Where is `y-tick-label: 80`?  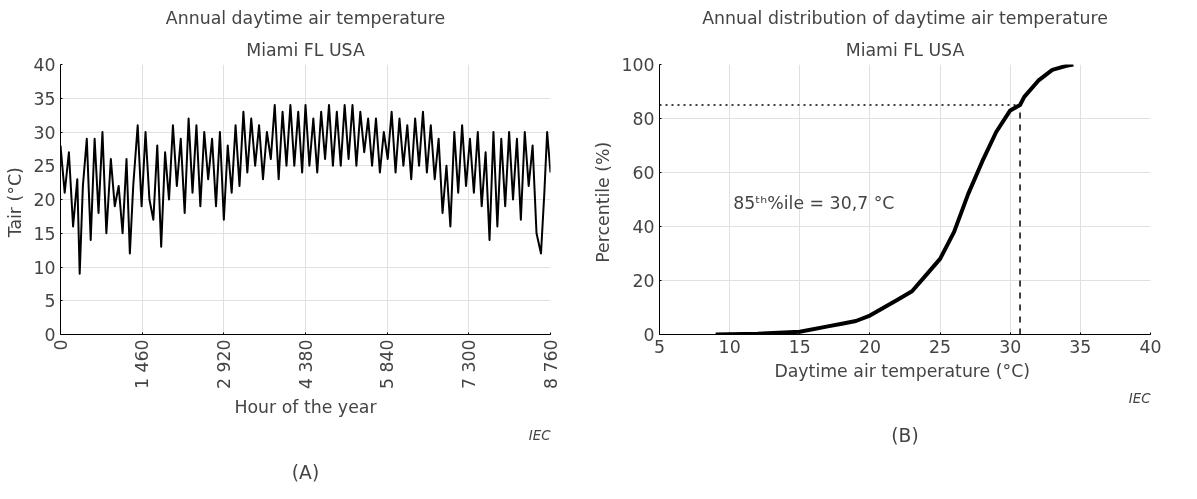
y-tick-label: 80 is located at coordinates (643, 119).